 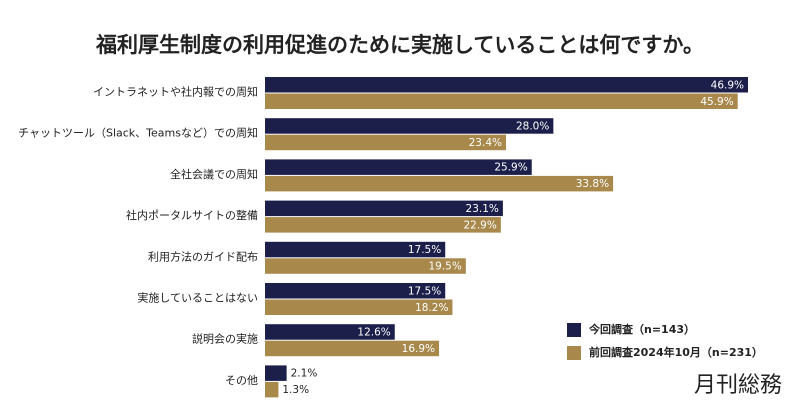 I want to click on value-label: 33.8%, so click(x=592, y=184).